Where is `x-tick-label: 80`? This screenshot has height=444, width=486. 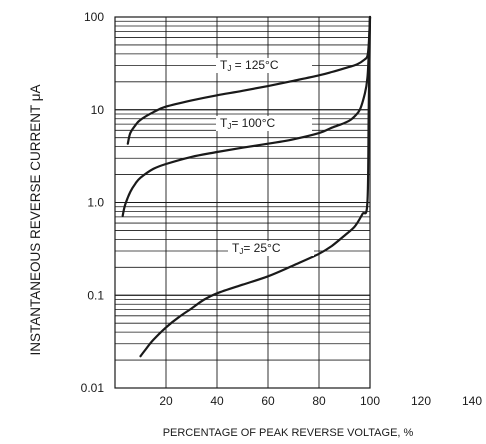 x-tick-label: 80 is located at coordinates (319, 401).